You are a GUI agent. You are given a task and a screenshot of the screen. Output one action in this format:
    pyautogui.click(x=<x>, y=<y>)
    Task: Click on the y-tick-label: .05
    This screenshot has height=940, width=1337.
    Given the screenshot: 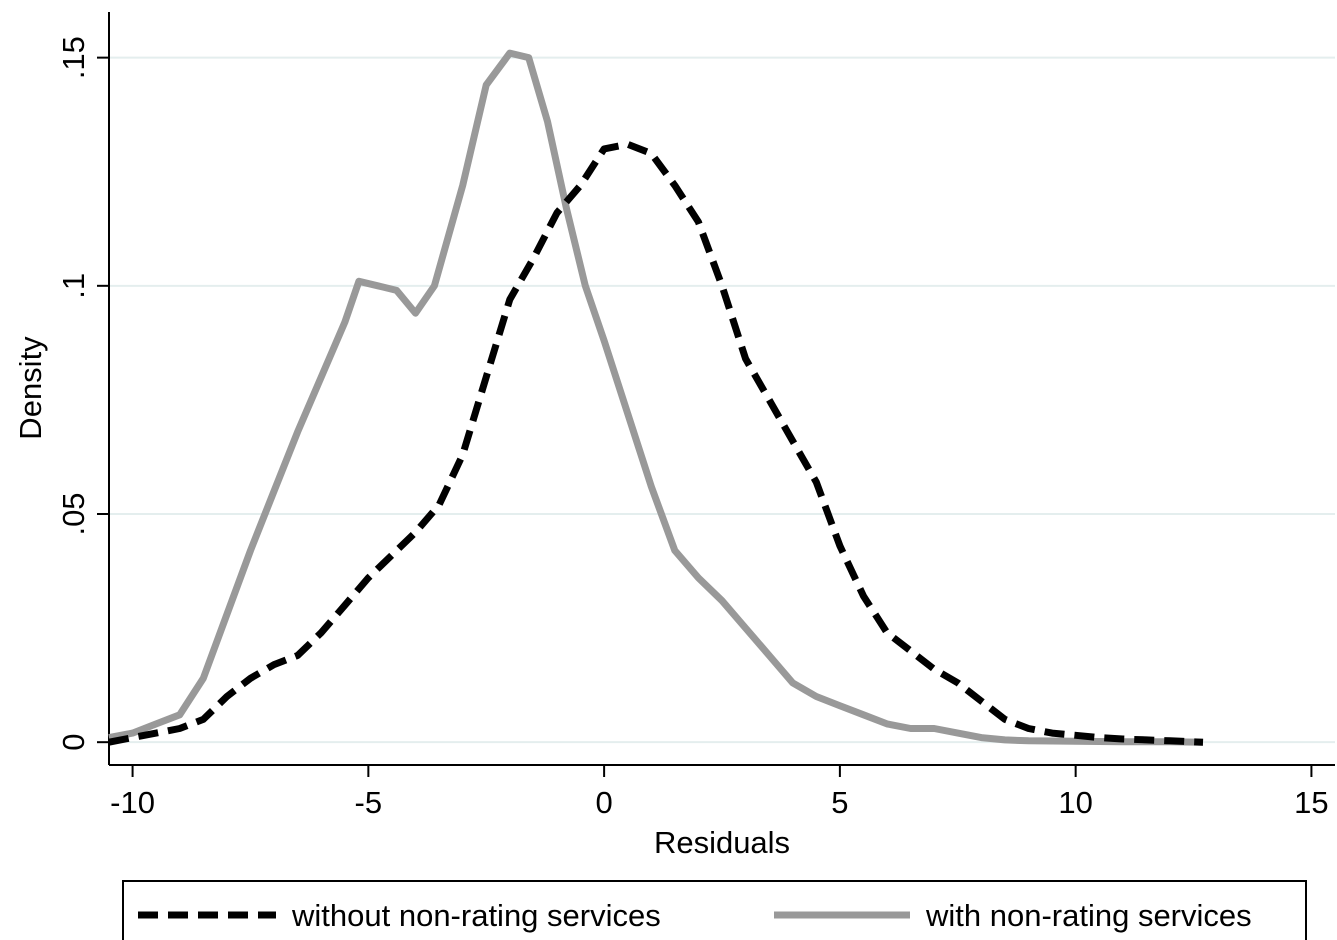 What is the action you would take?
    pyautogui.click(x=73, y=513)
    